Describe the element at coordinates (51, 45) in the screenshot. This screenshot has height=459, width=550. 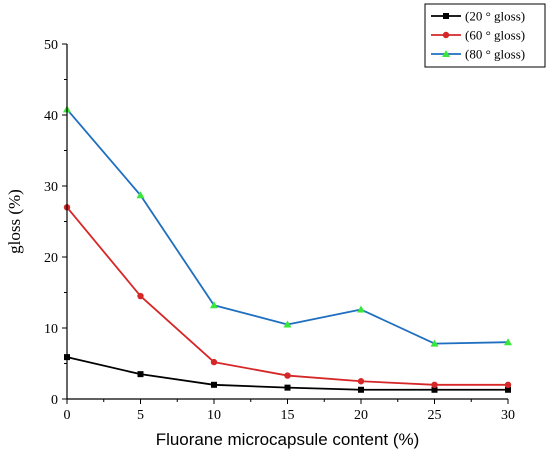
I see `y-tick-label: 50` at that location.